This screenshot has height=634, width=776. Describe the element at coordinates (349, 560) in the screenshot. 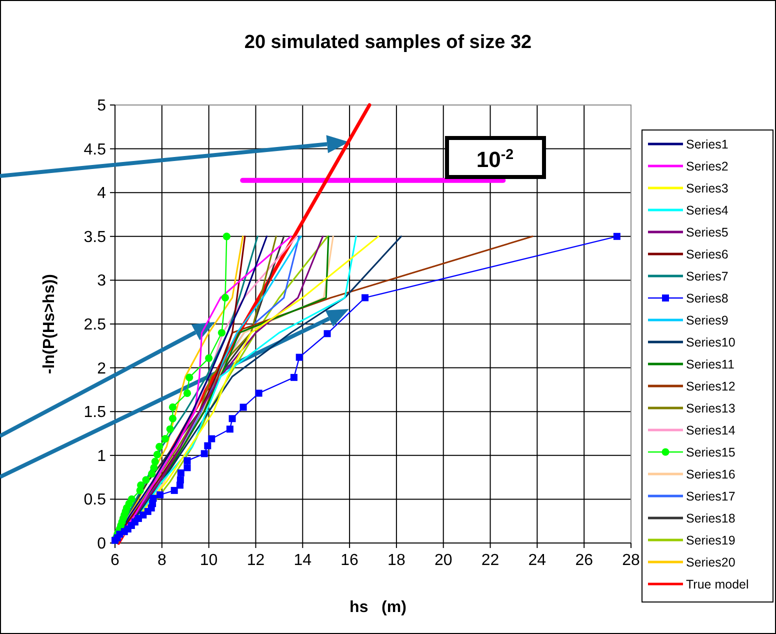

I see `x-tick-label: 16` at that location.